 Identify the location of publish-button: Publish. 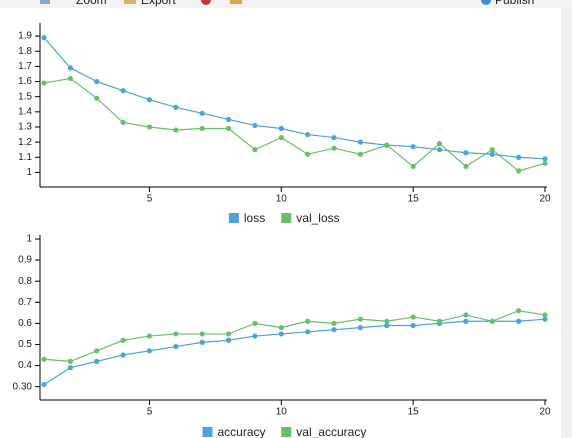
(514, 3).